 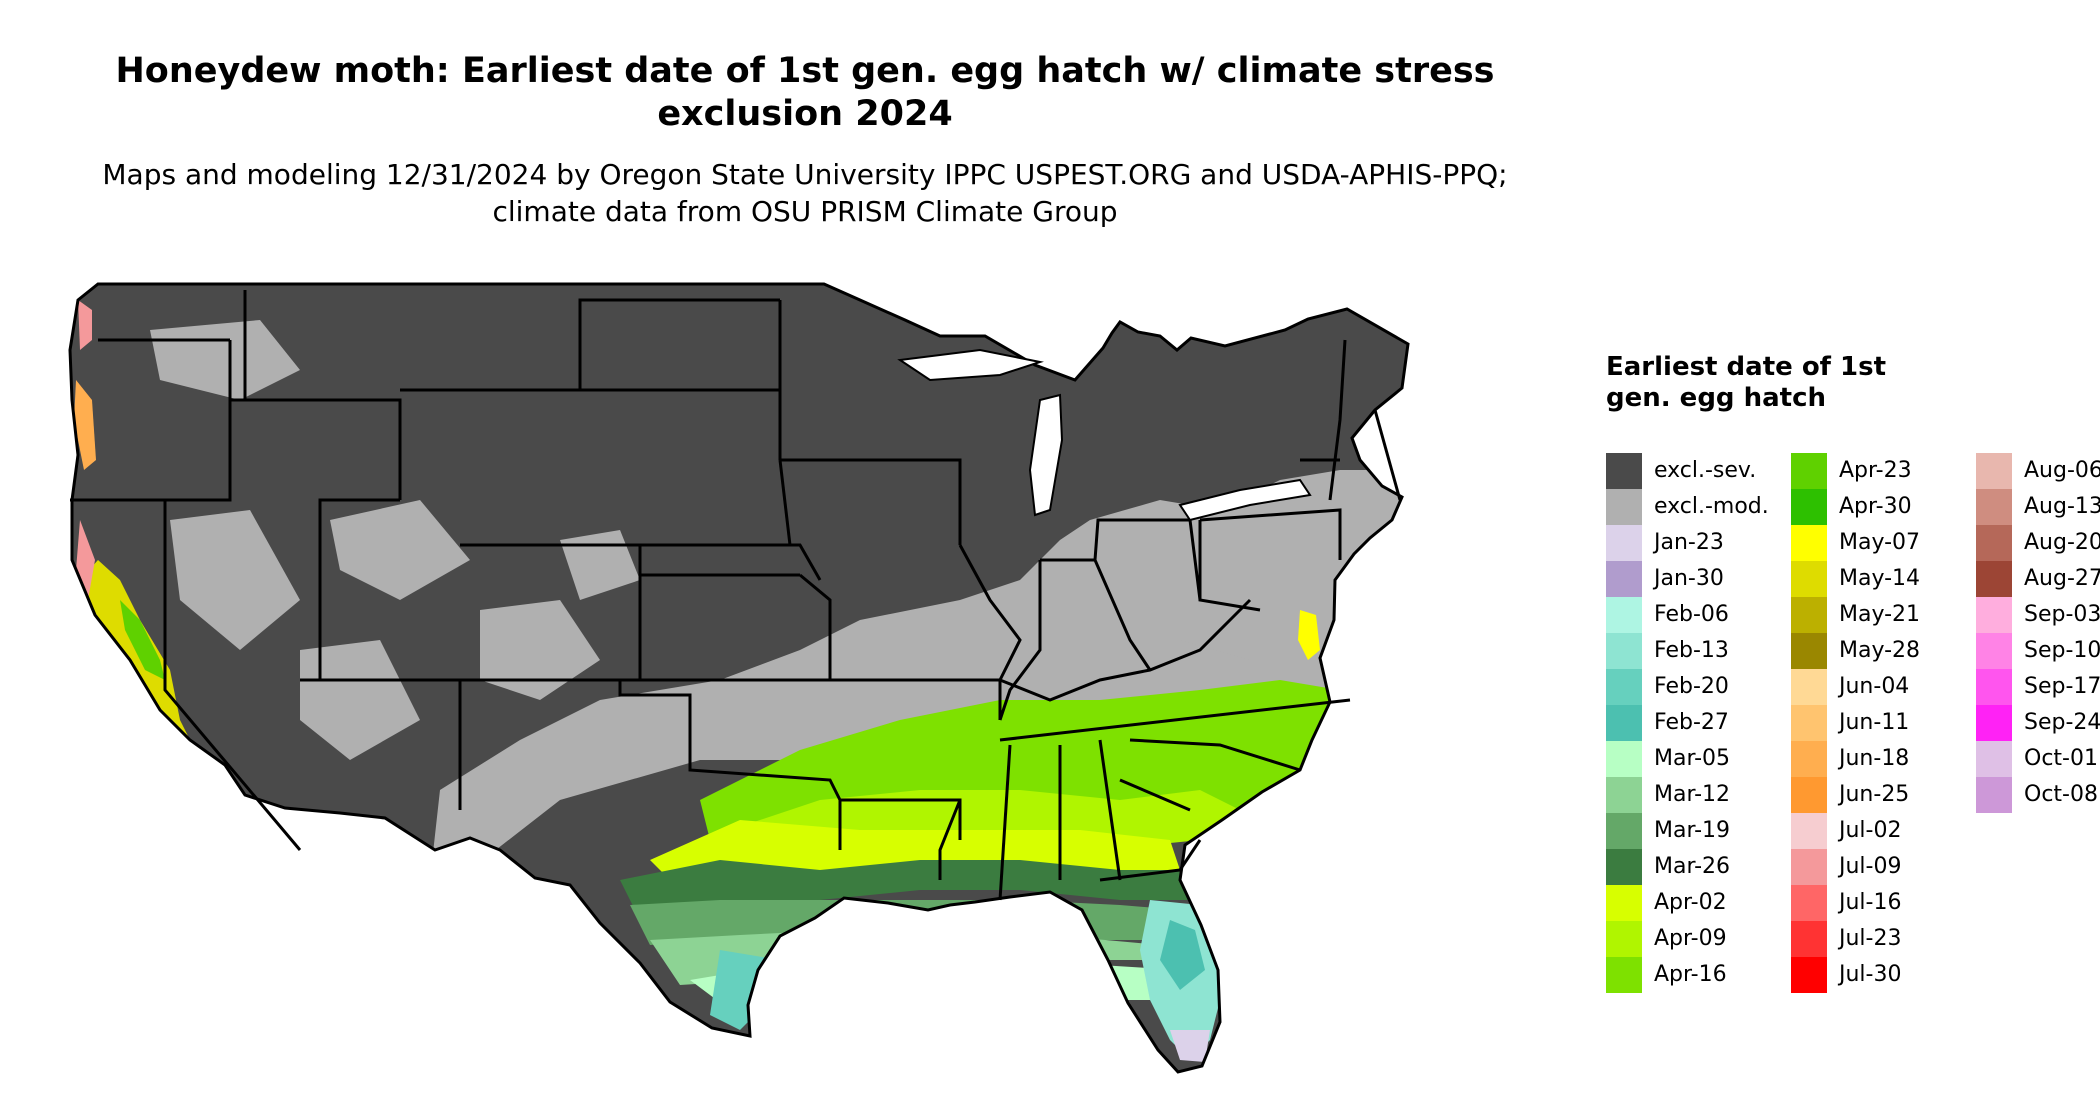 I want to click on legend-label: May-07, so click(x=1880, y=542).